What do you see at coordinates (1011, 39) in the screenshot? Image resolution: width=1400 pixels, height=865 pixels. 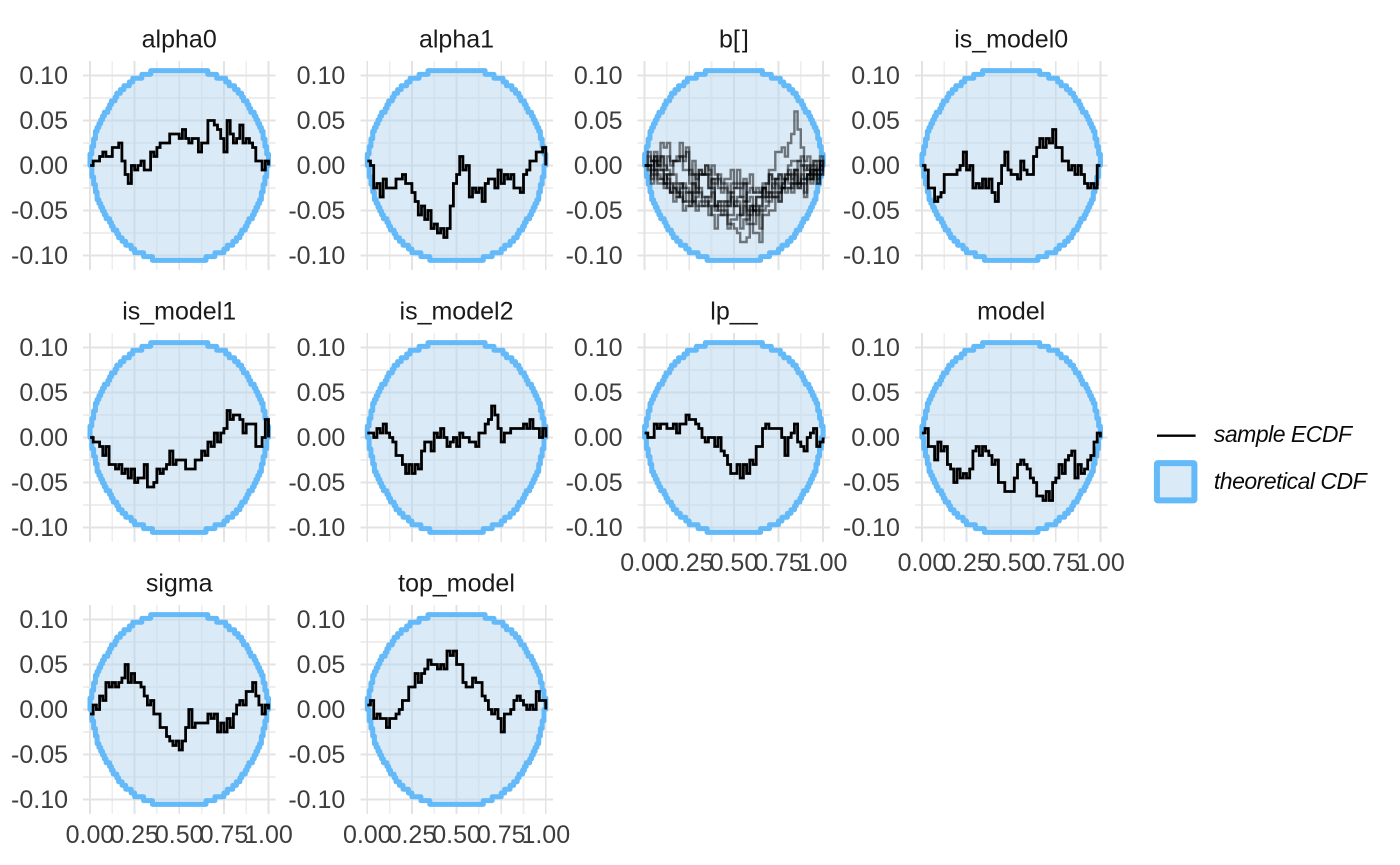 I see `svg-text: is_model0` at bounding box center [1011, 39].